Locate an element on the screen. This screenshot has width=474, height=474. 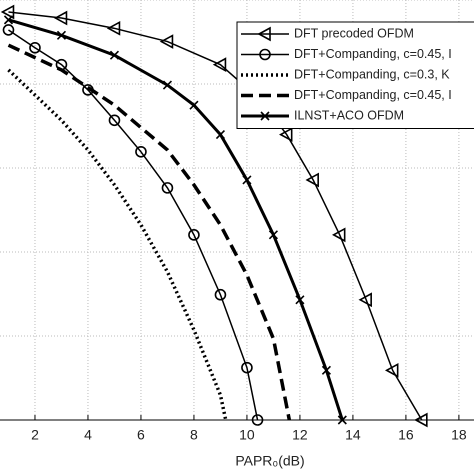
x-tick-label: 18 is located at coordinates (459, 435).